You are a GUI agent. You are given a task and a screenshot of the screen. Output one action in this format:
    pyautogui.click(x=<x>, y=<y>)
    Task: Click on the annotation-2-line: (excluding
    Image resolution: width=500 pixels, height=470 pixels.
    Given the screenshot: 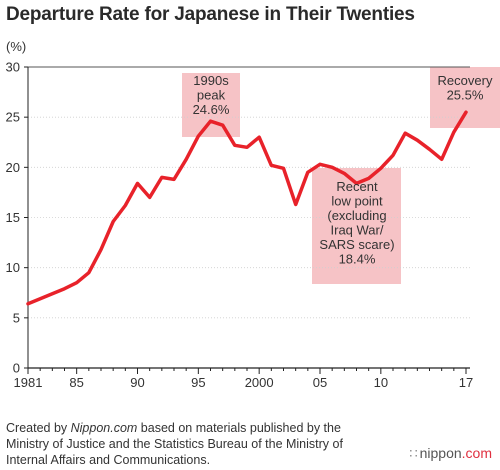 What is the action you would take?
    pyautogui.click(x=356, y=215)
    